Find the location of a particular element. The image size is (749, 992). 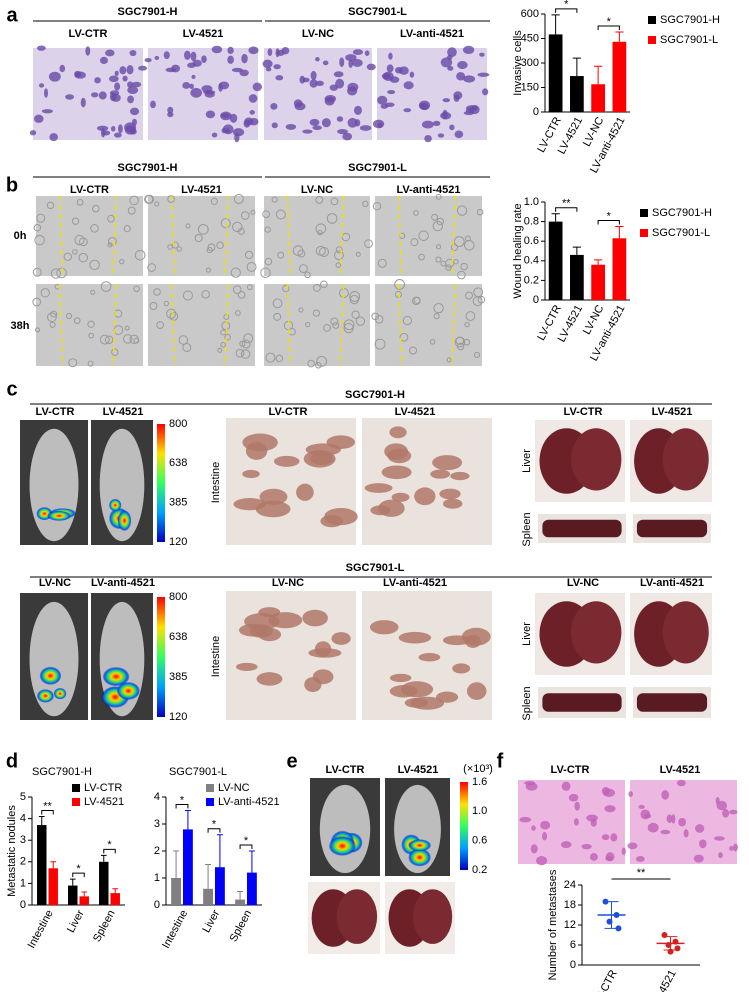

colorbar-label: 638 is located at coordinates (178, 637).